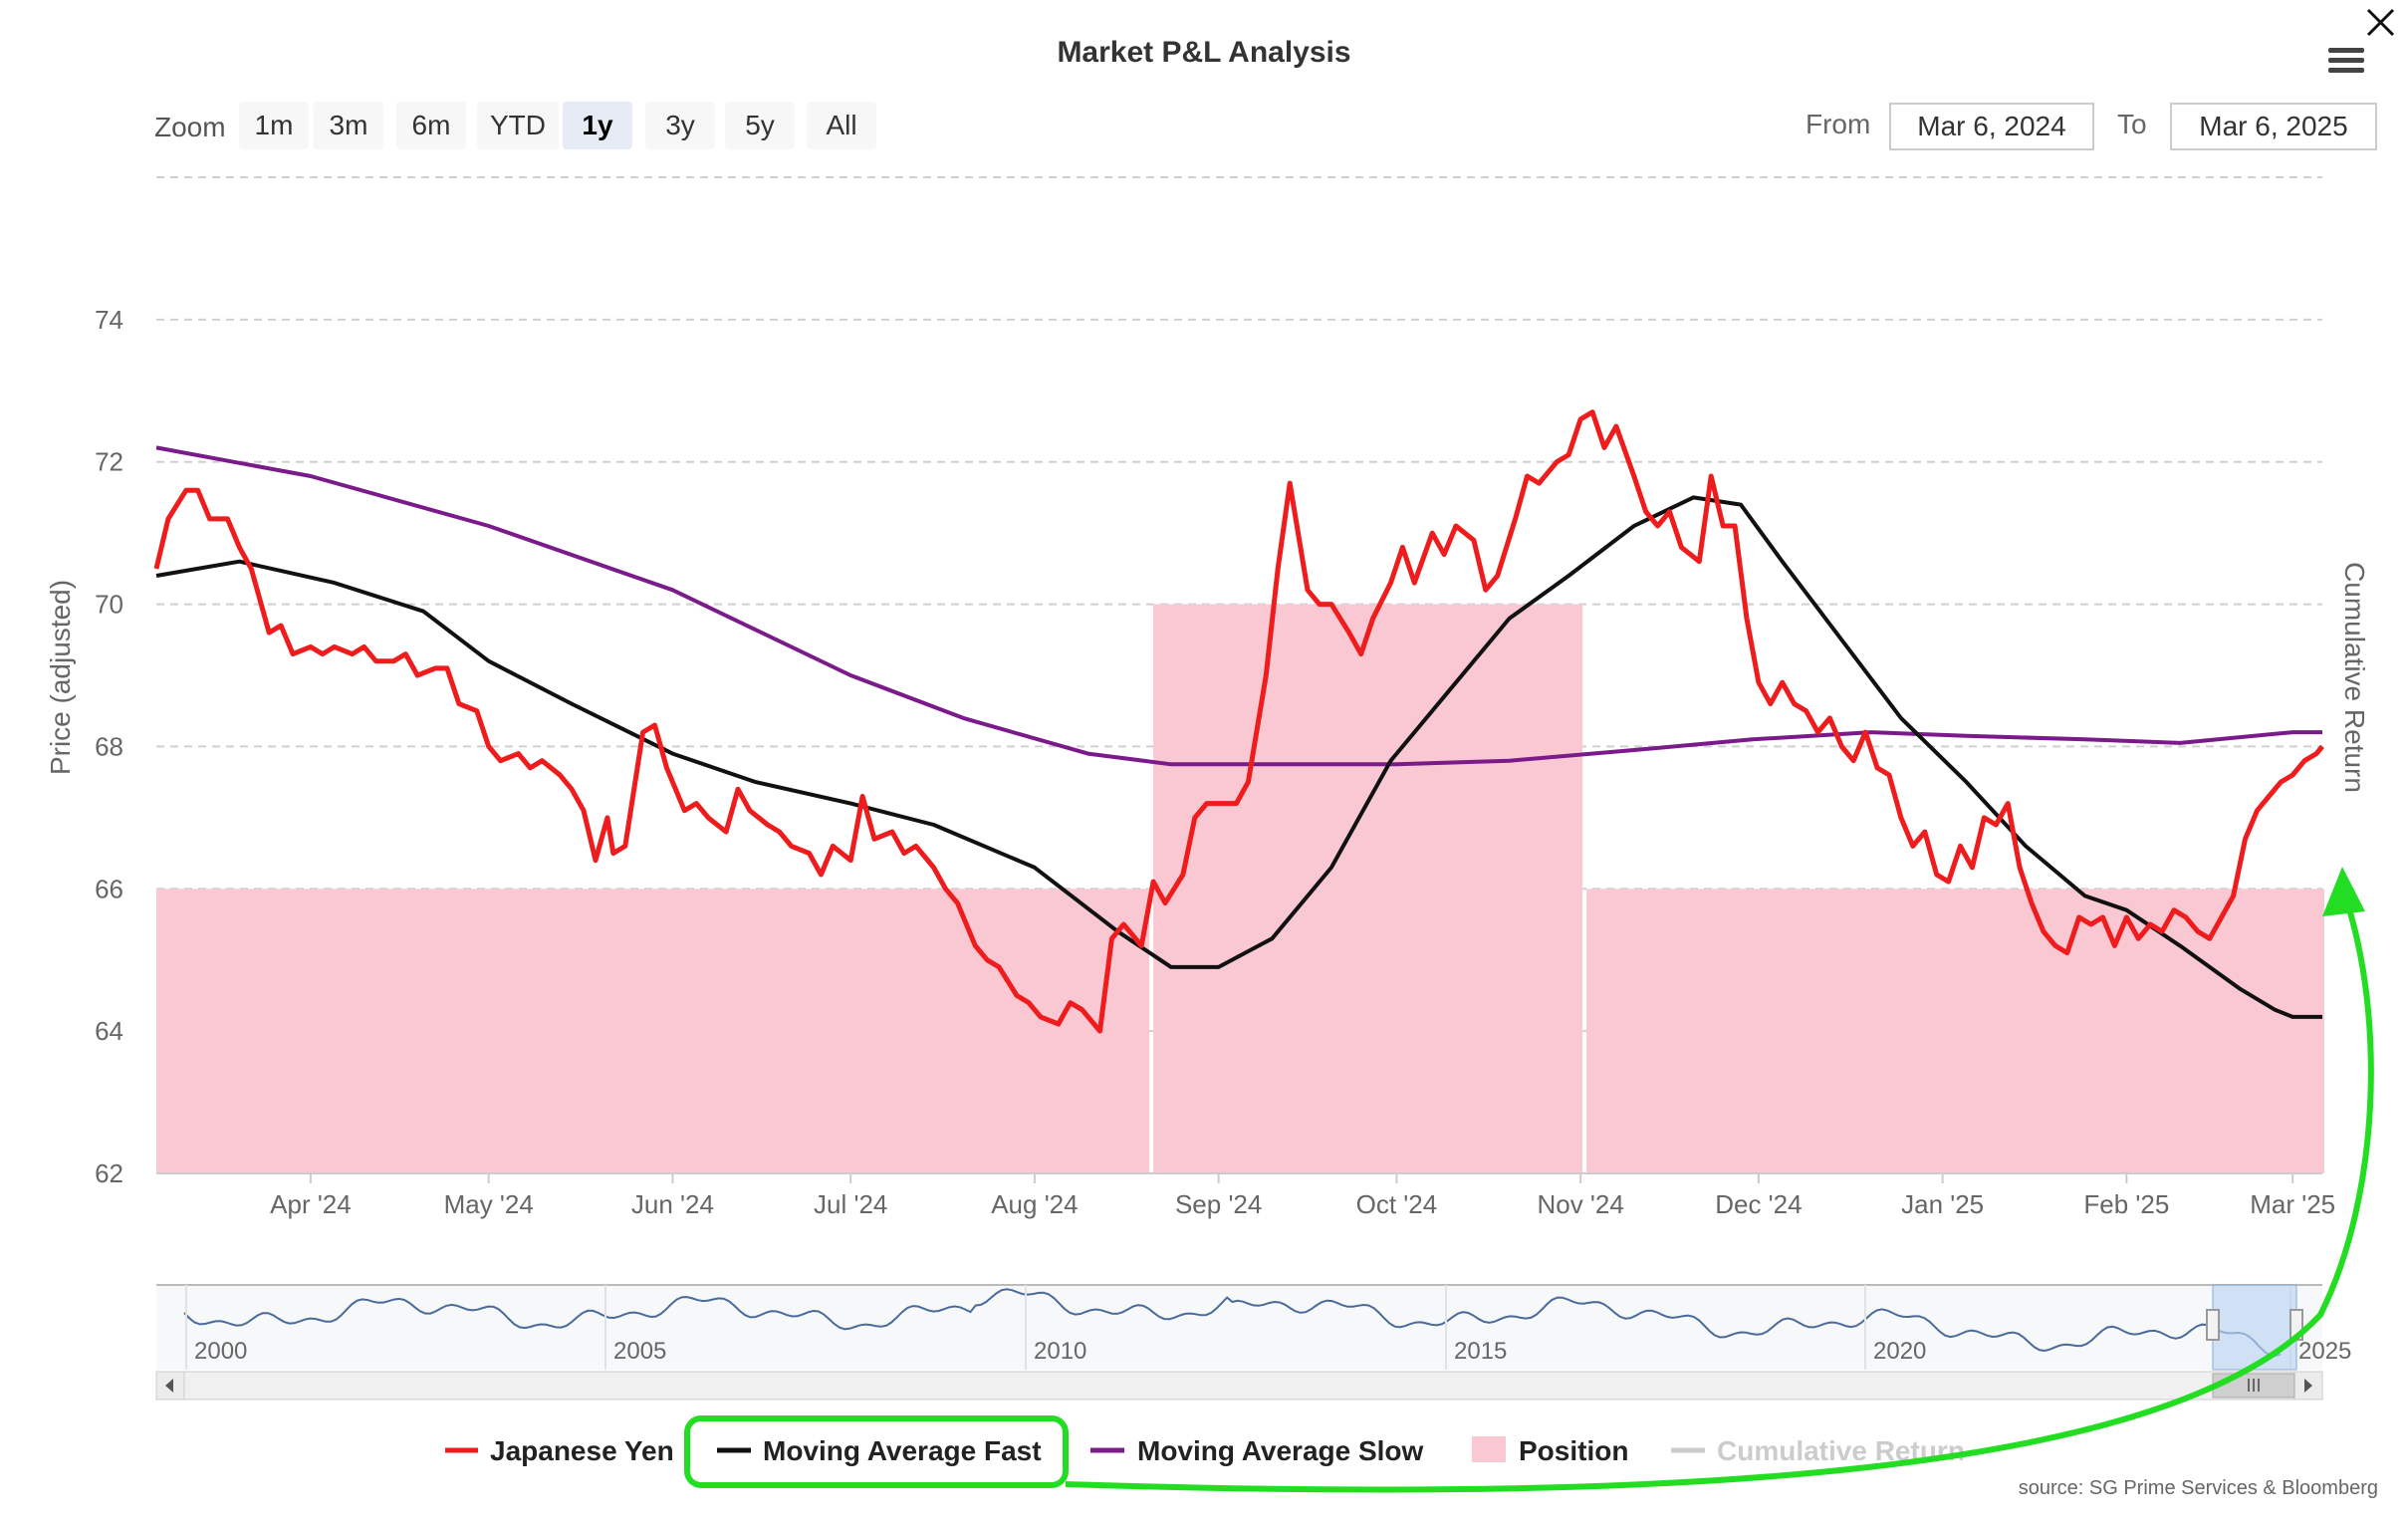 The image size is (2408, 1531). I want to click on x-tick-label: Nov '24, so click(1580, 1204).